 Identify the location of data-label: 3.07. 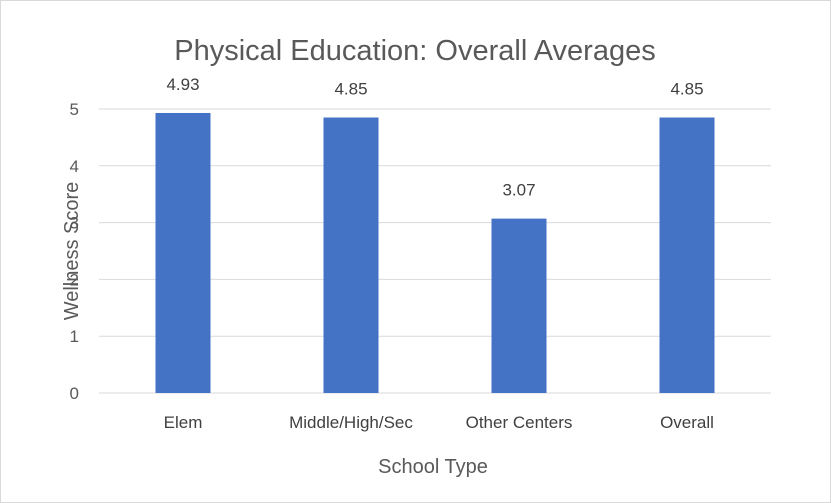
(518, 190).